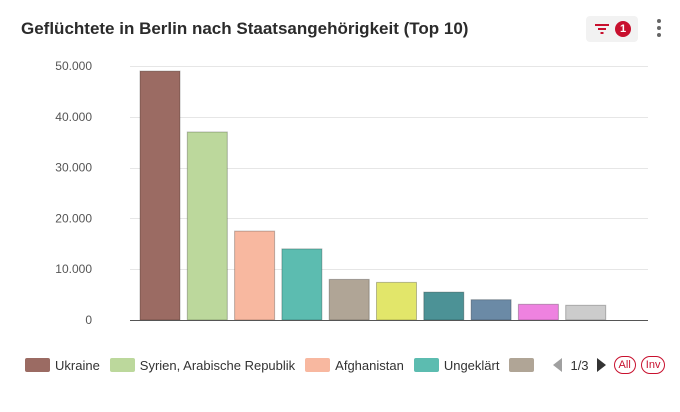 The width and height of the screenshot is (680, 412). I want to click on legend-label: Ungeklärt, so click(471, 365).